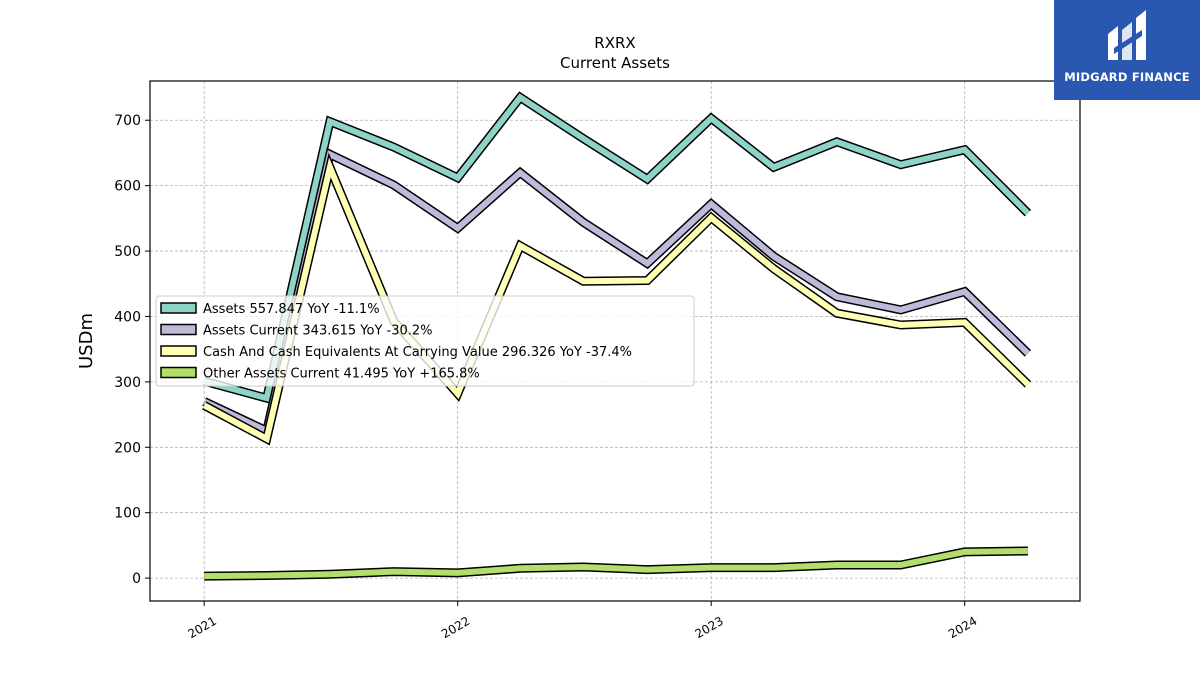 Image resolution: width=1200 pixels, height=675 pixels. I want to click on y-tick-label: 100, so click(127, 514).